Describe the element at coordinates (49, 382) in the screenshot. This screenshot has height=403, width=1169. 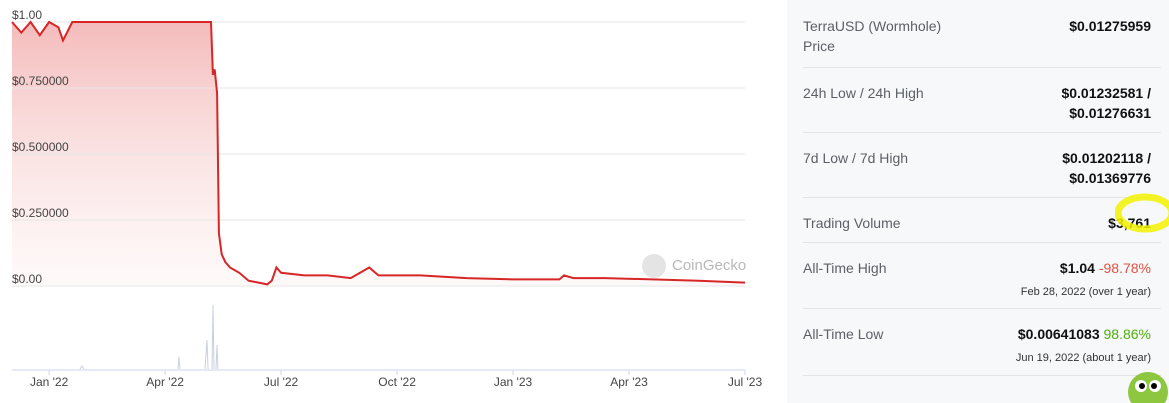
I see `x-tick-label: Jan '22` at that location.